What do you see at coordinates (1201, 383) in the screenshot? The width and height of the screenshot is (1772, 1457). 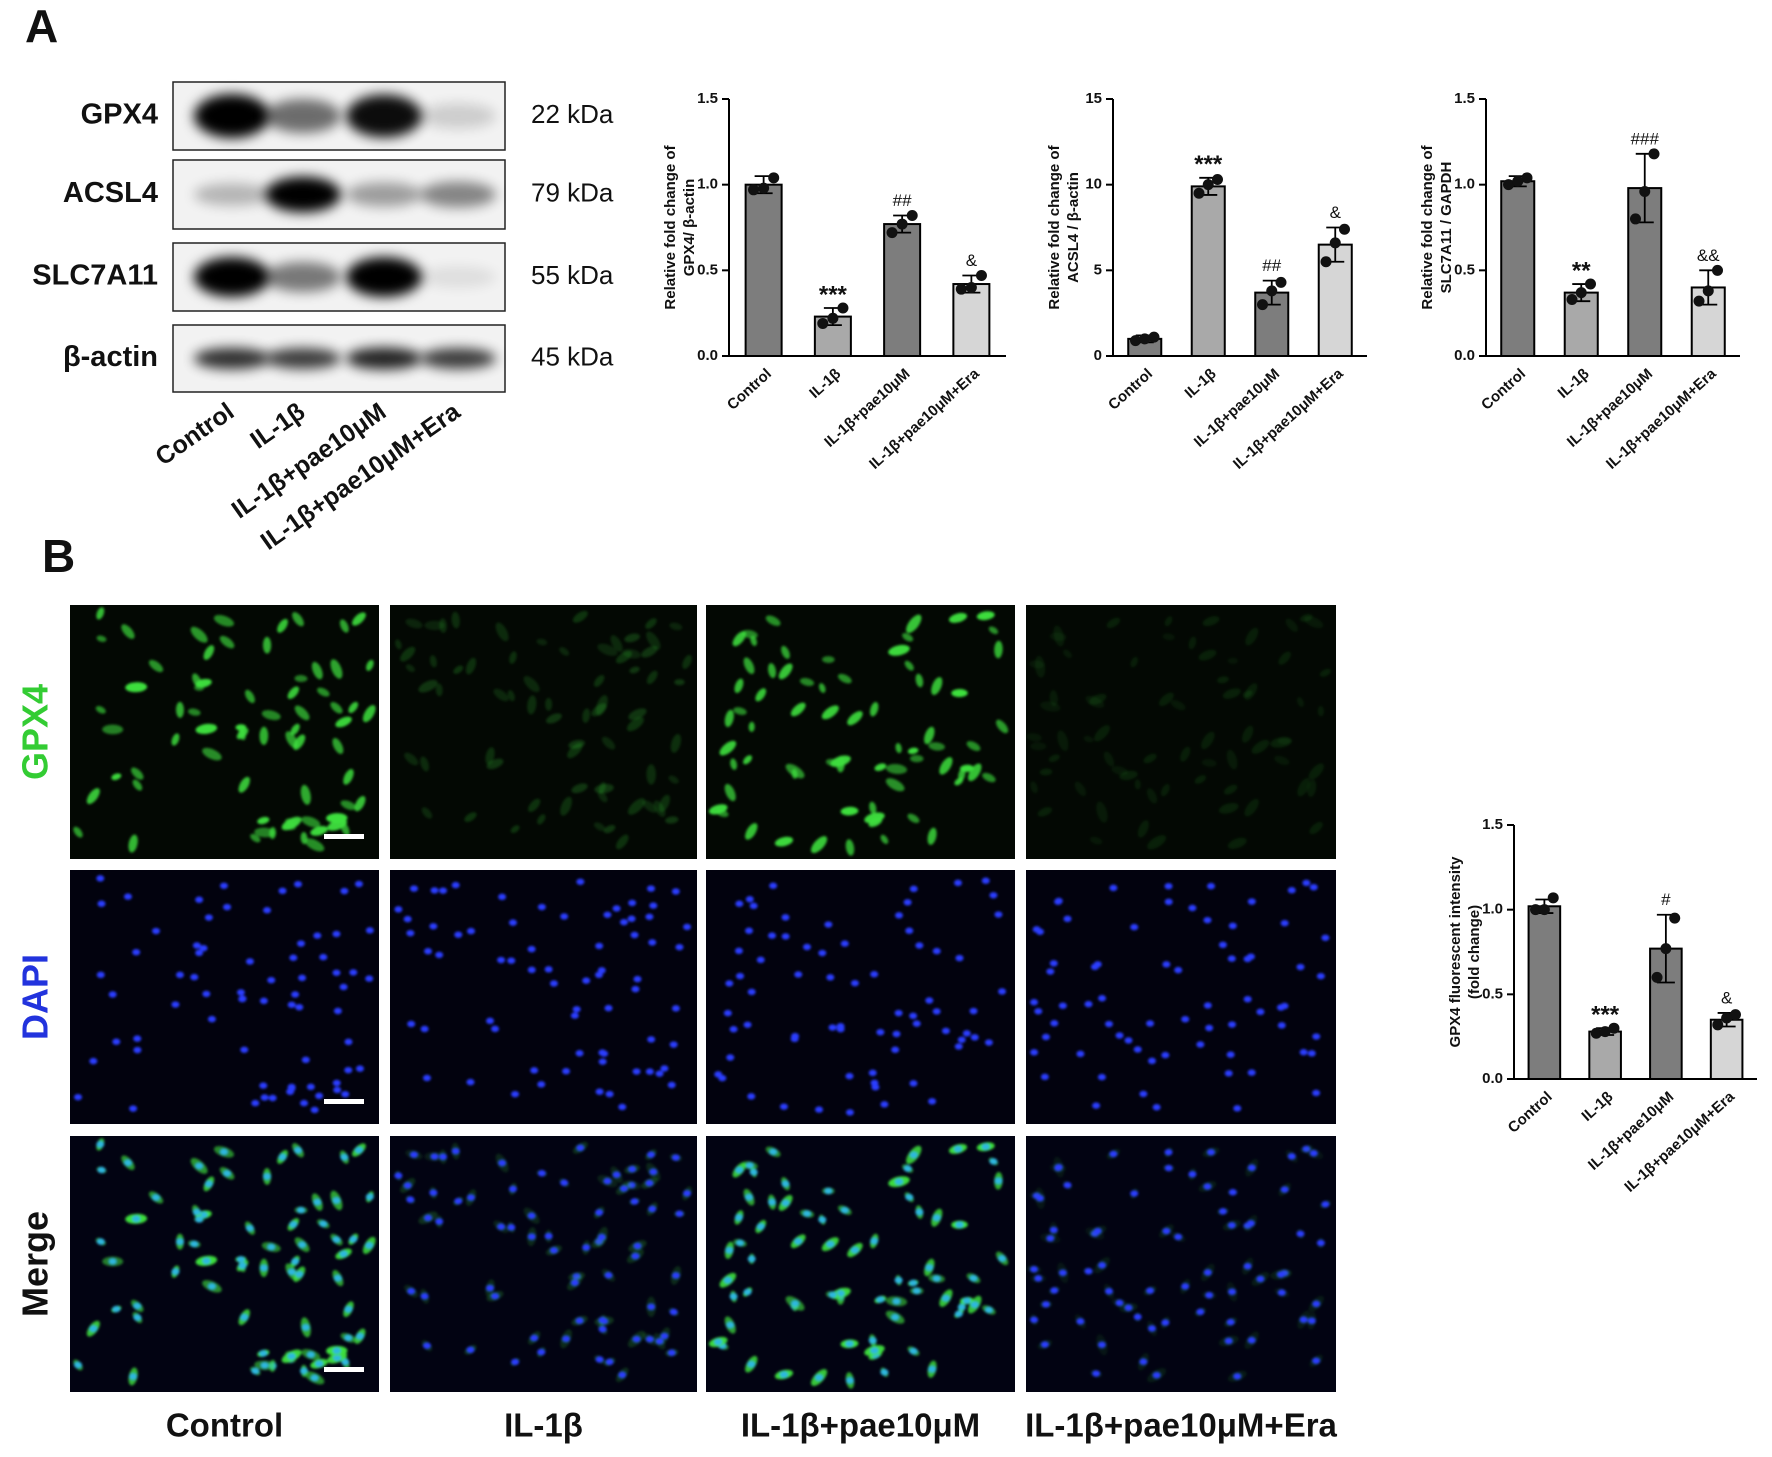 I see `x-tick-label: IL-1β` at bounding box center [1201, 383].